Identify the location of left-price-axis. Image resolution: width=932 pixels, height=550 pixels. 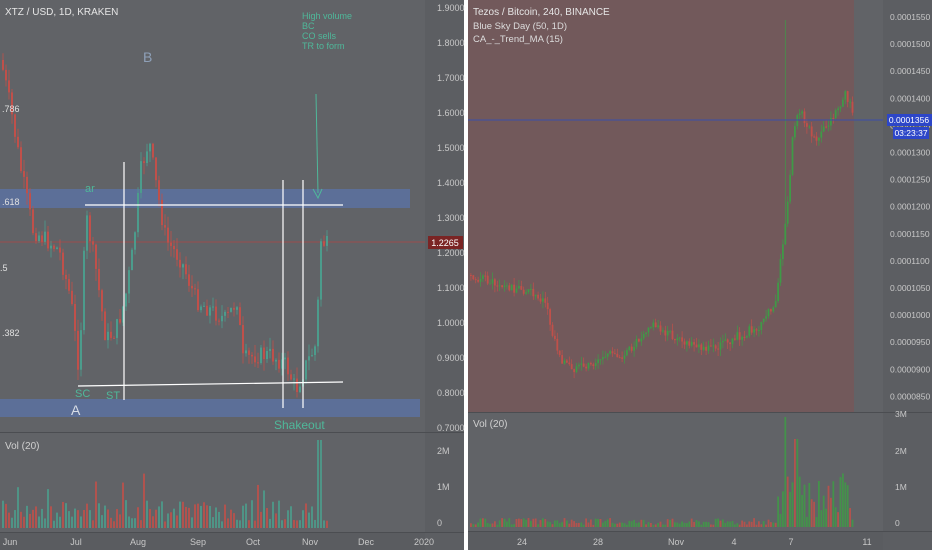
(445, 275).